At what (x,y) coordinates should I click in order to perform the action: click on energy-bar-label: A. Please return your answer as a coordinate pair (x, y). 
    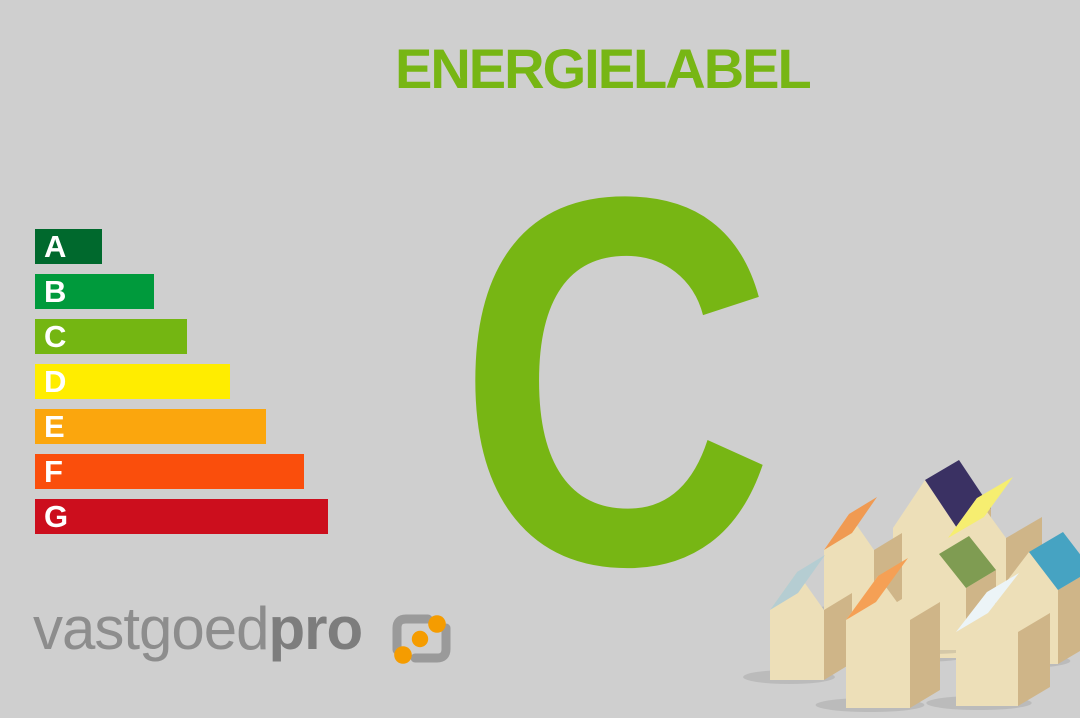
    Looking at the image, I should click on (55, 246).